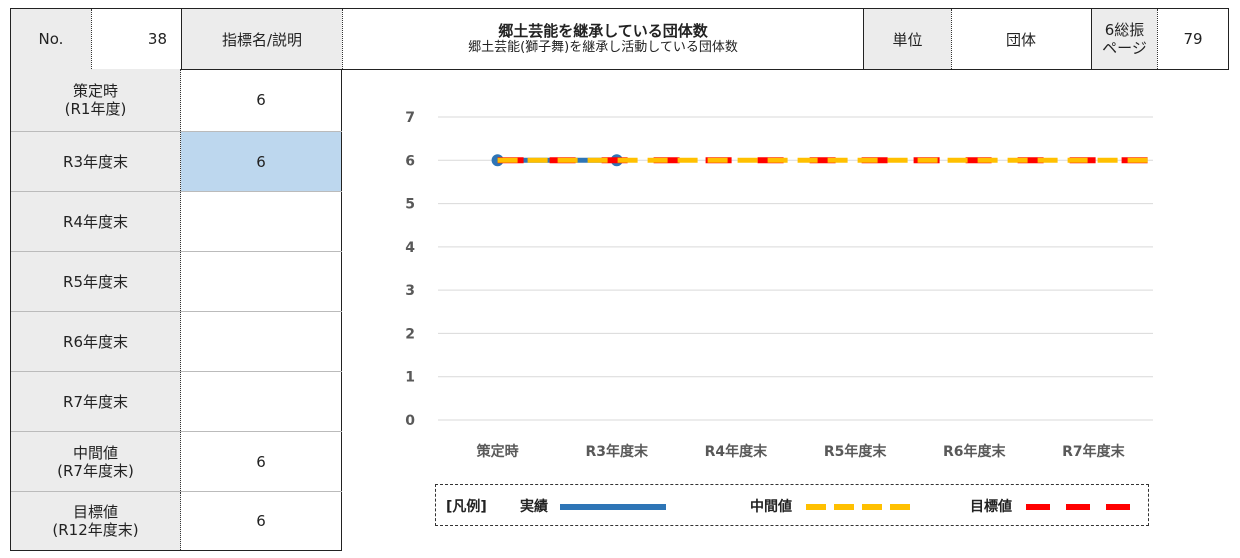 The width and height of the screenshot is (1240, 558). I want to click on row-label: R6年度末, so click(96, 341).